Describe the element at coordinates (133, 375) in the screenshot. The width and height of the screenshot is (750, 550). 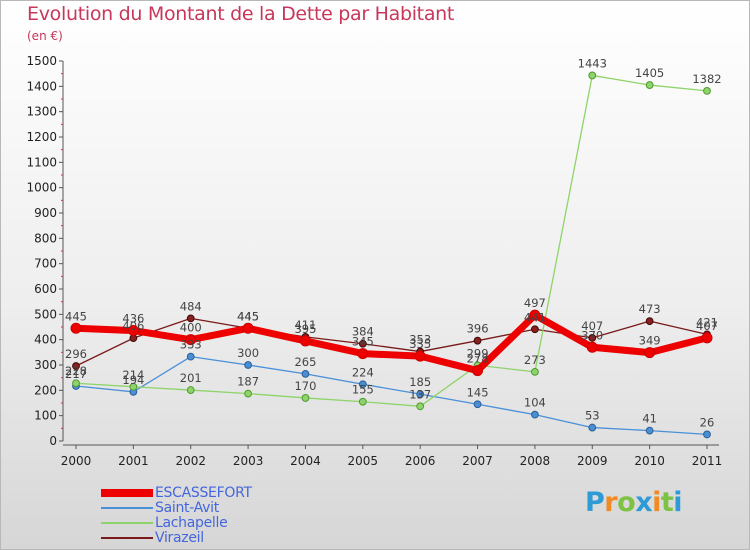
I see `data-label: 214` at that location.